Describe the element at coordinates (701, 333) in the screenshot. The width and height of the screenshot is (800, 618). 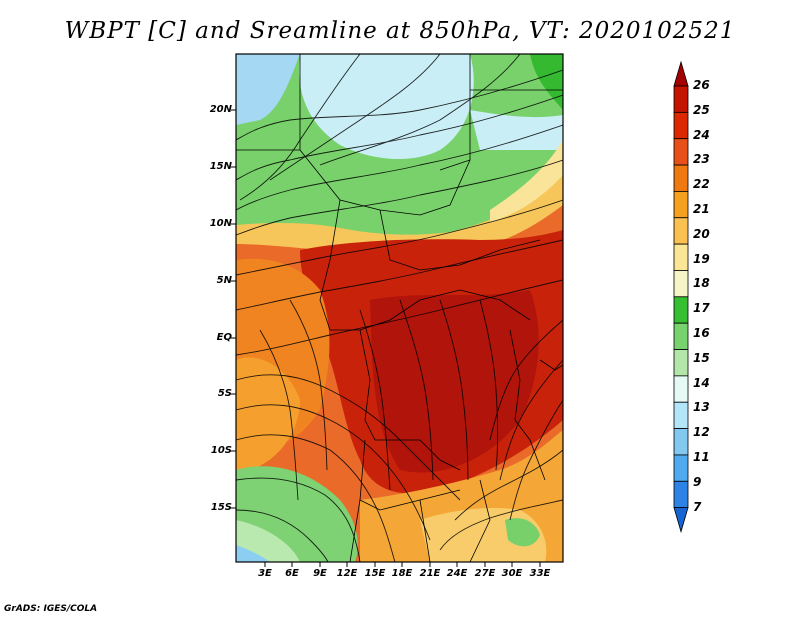
I see `colorbar-tick-label: 16` at that location.